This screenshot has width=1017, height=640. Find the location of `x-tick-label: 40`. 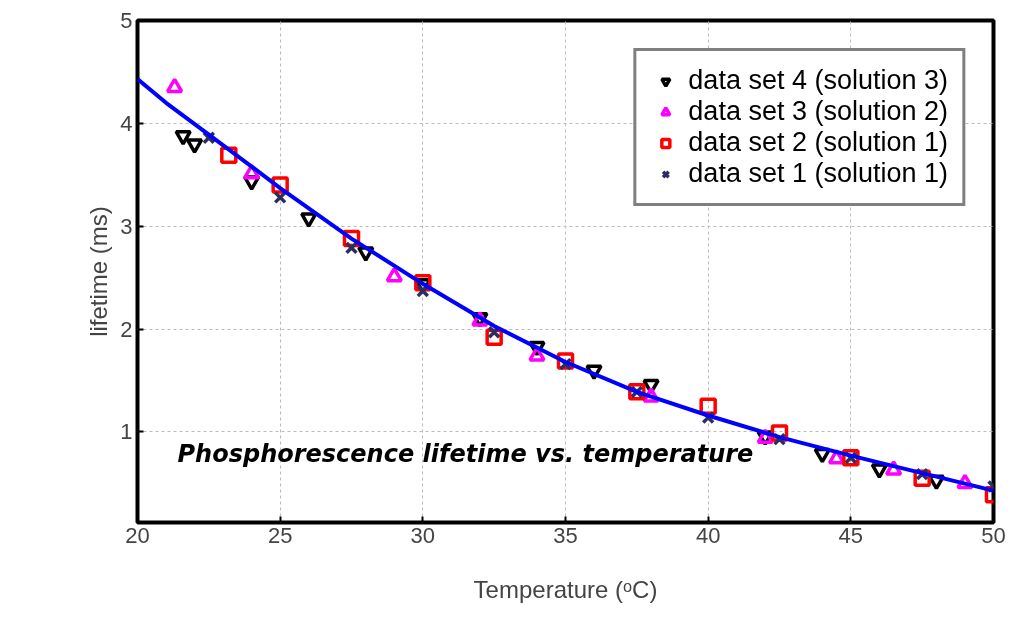

x-tick-label: 40 is located at coordinates (708, 535).